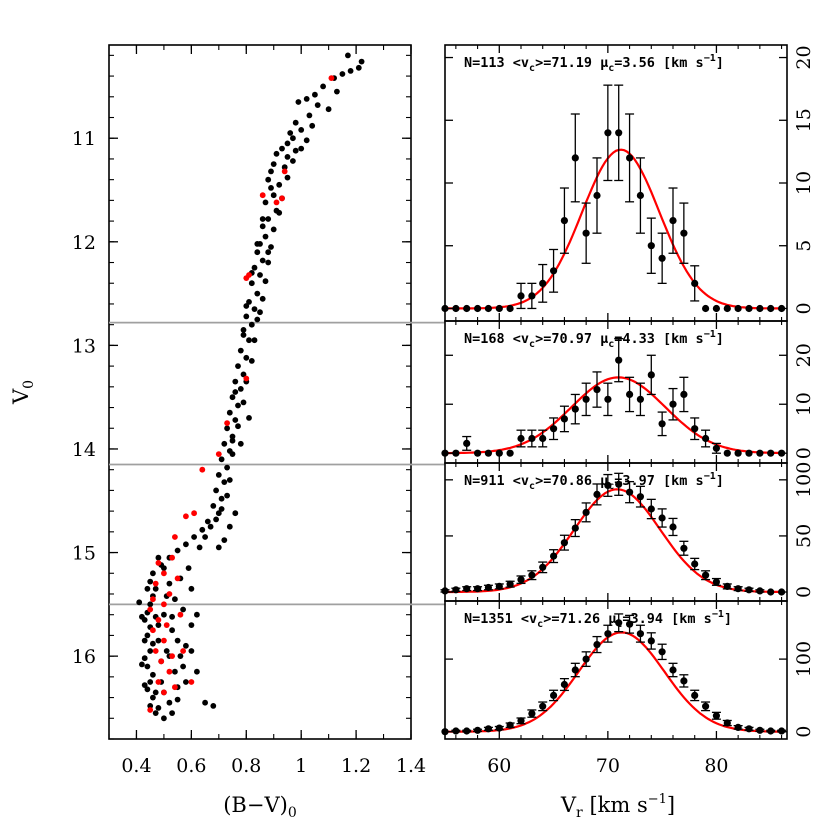 The image size is (830, 830). I want to click on velocity-y-tick-label-3-0: 0, so click(804, 592).